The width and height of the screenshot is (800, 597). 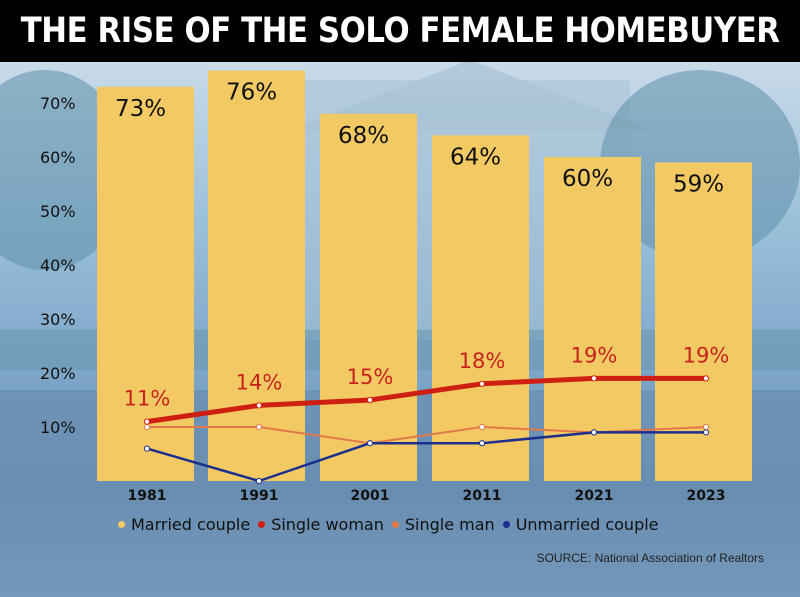 What do you see at coordinates (58, 157) in the screenshot?
I see `y-tick-label: 60%` at bounding box center [58, 157].